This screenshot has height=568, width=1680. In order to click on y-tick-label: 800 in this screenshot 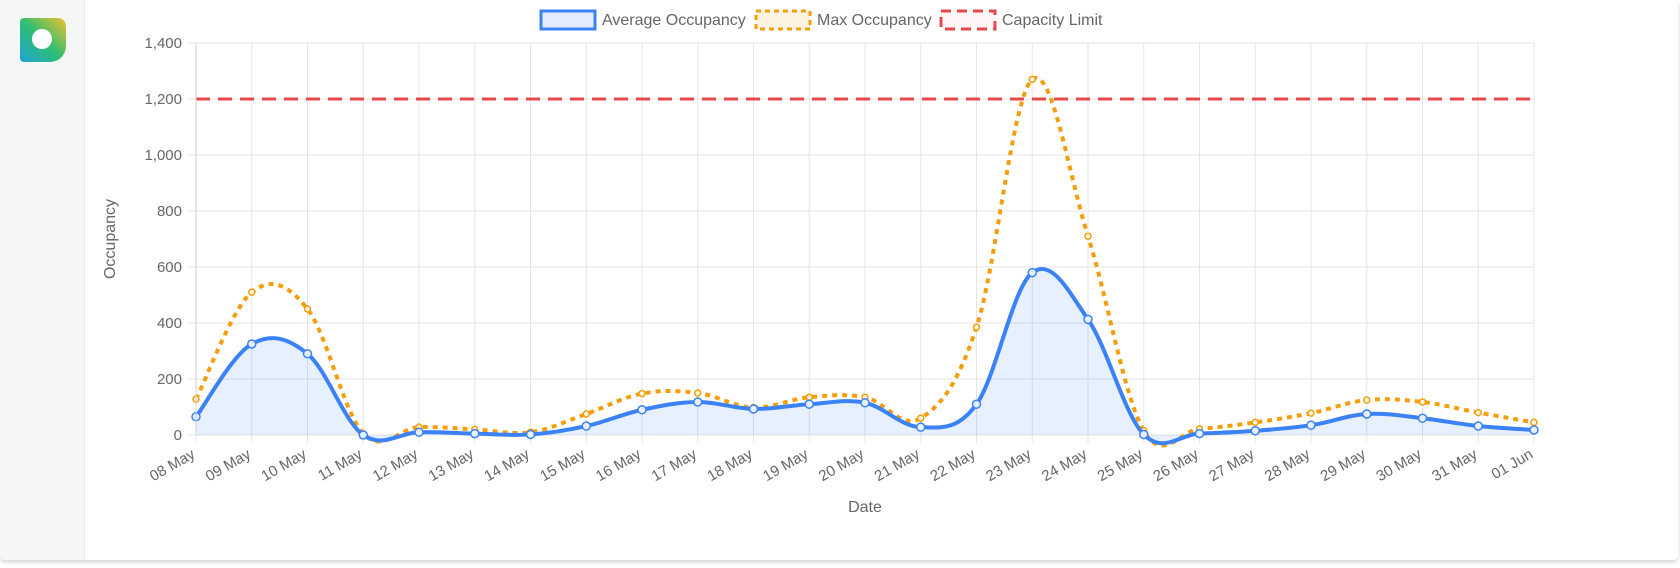, I will do `click(169, 211)`.